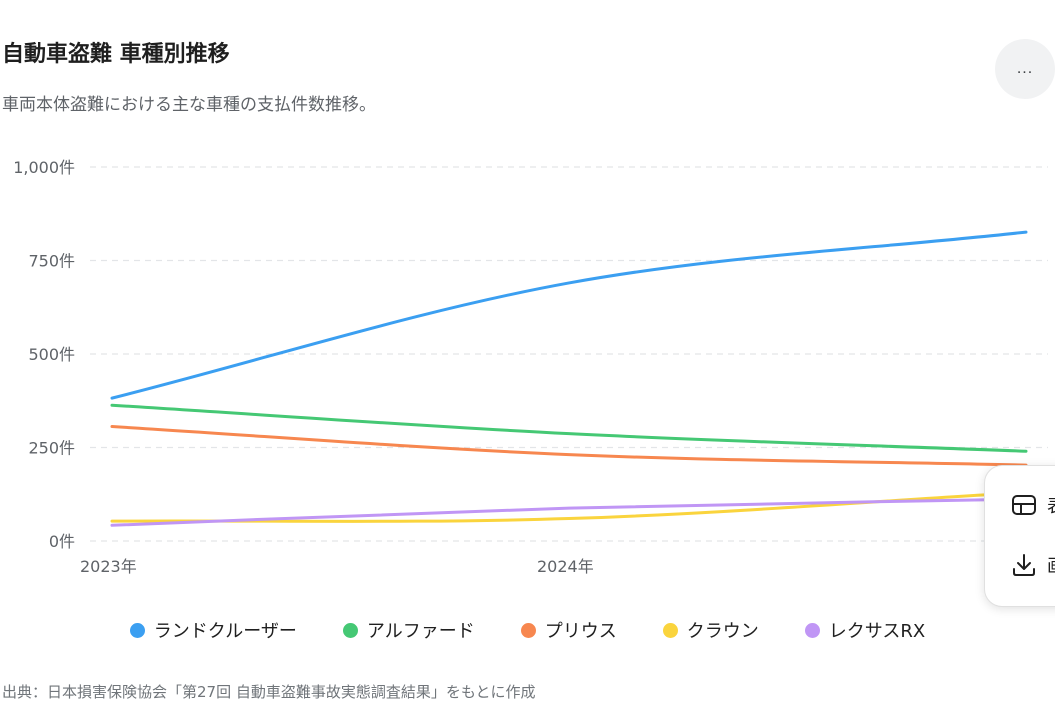  I want to click on menu-item-download-label: 画, so click(1051, 565).